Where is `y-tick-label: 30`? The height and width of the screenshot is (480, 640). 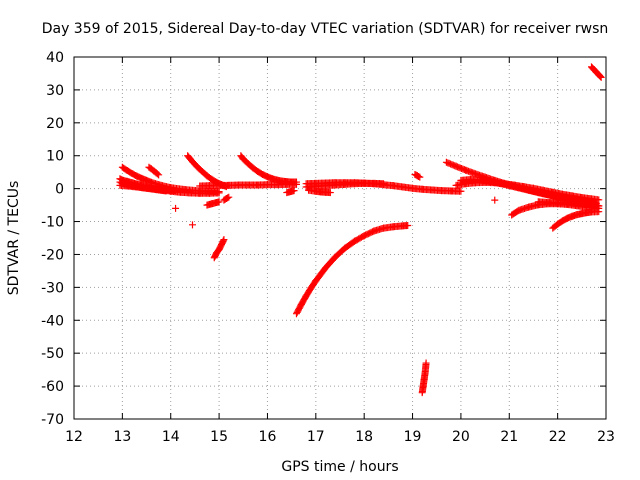 y-tick-label: 30 is located at coordinates (55, 91).